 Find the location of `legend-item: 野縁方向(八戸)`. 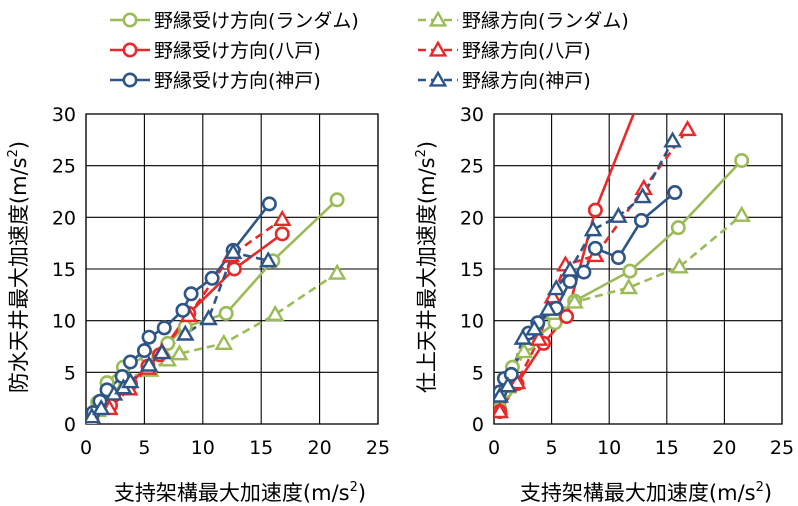

legend-item: 野縁方向(八戸) is located at coordinates (504, 51).